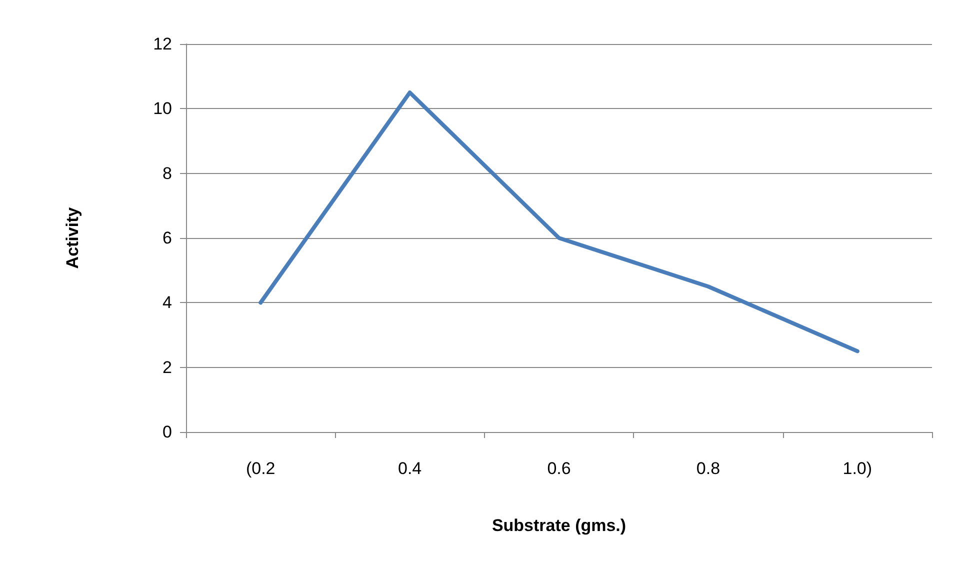 This screenshot has height=581, width=962. Describe the element at coordinates (72, 237) in the screenshot. I see `y-axis-title: Activity` at that location.